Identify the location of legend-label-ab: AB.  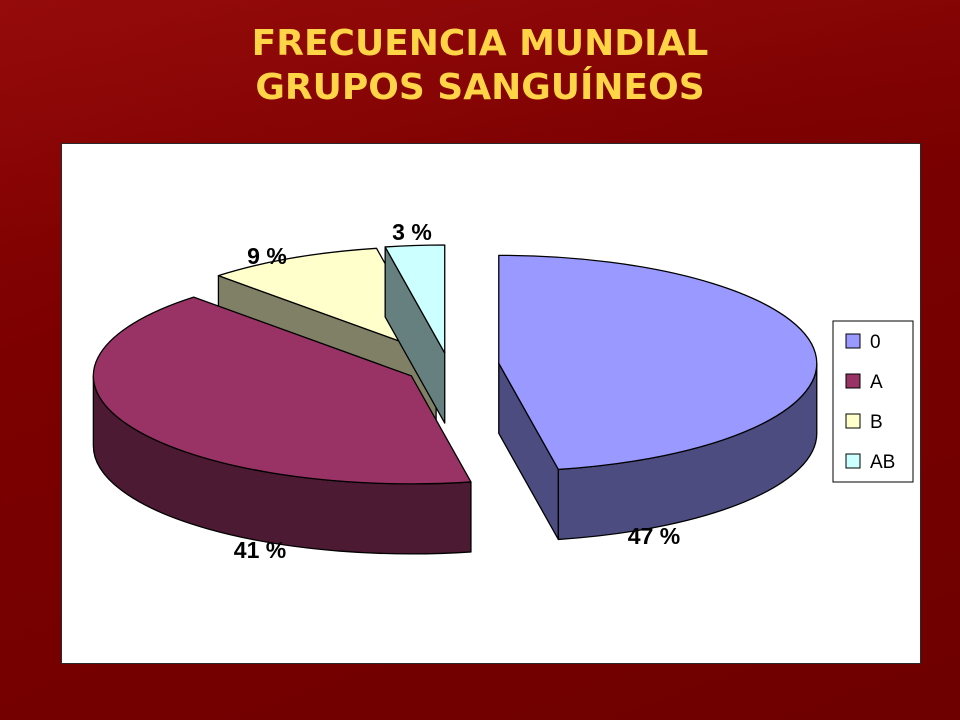
(882, 462).